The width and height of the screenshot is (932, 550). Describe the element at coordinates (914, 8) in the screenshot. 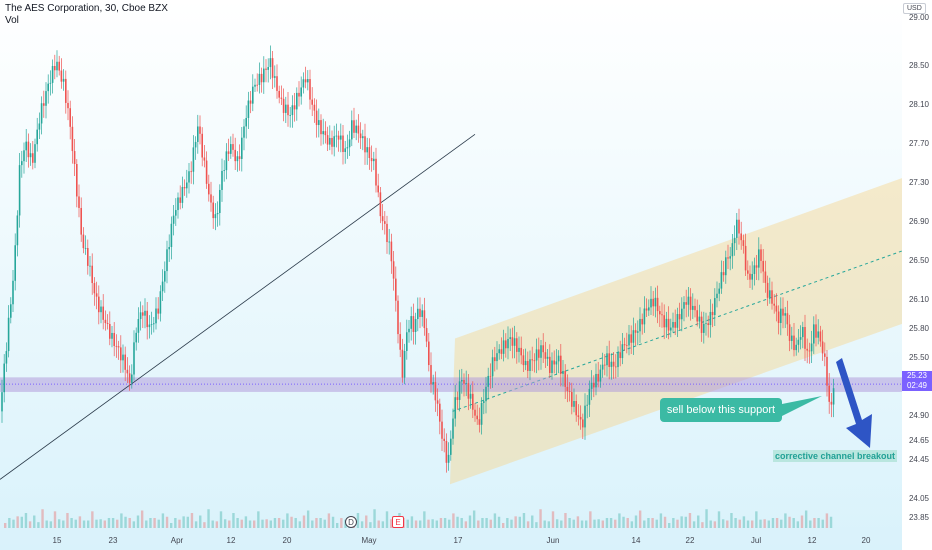

I see `currency-badge: USD` at that location.